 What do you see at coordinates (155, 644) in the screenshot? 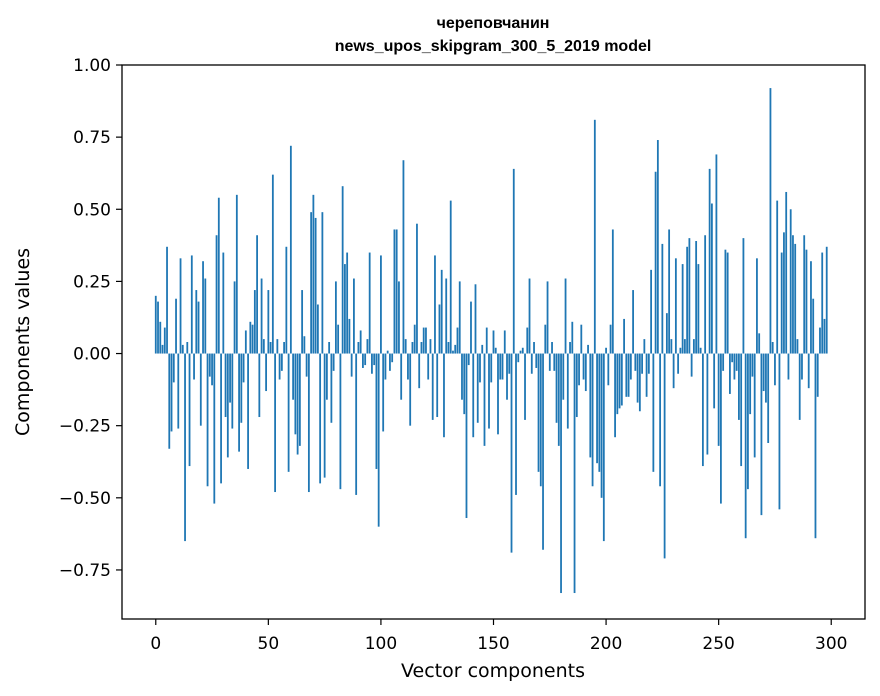
I see `x-tick-label: 0` at bounding box center [155, 644].